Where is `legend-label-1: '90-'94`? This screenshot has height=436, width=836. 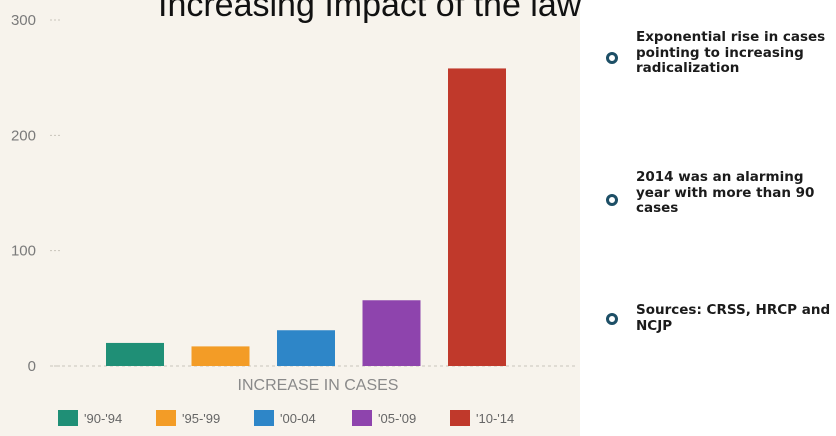 legend-label-1: '90-'94 is located at coordinates (103, 418).